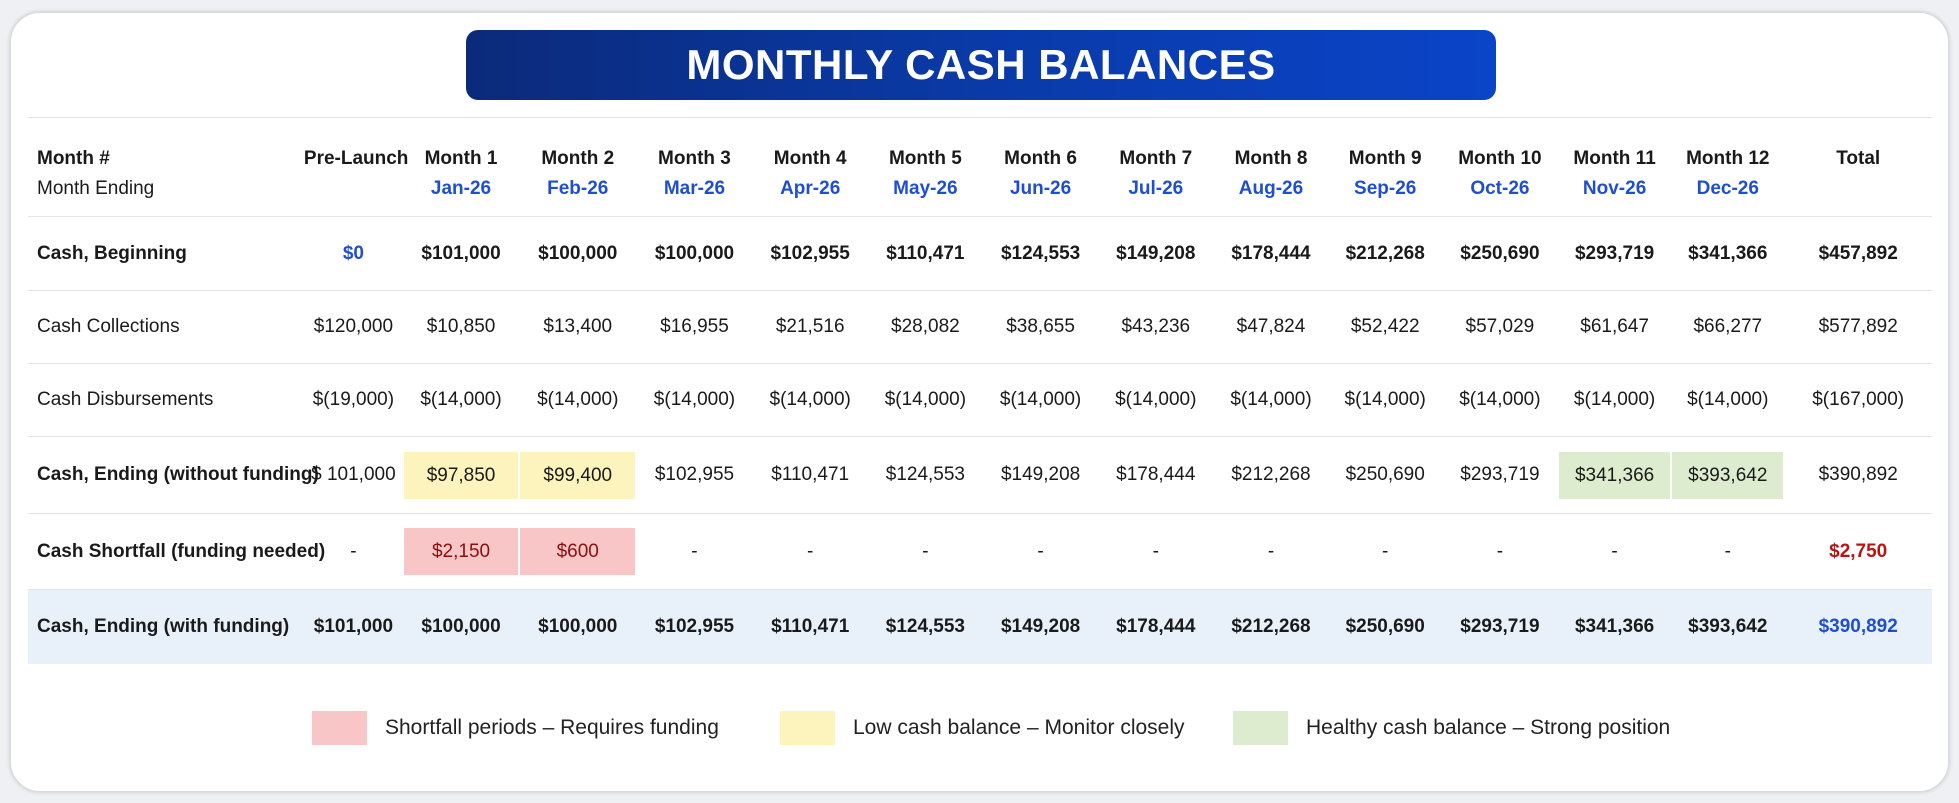 The height and width of the screenshot is (803, 1959). I want to click on cell-cash-ending-with-m4-value: $110,471, so click(810, 626).